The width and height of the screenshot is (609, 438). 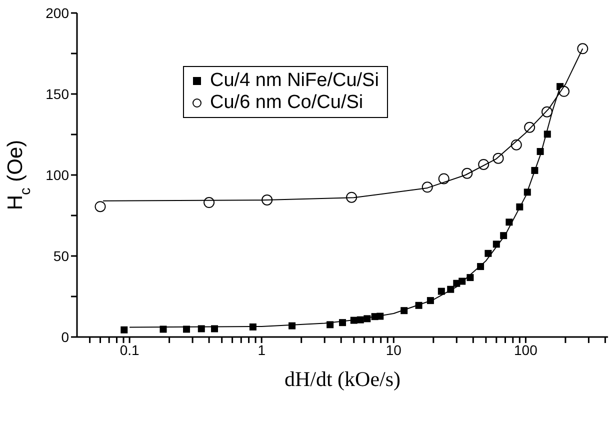 I want to click on y-tick-label: 100, so click(x=58, y=174).